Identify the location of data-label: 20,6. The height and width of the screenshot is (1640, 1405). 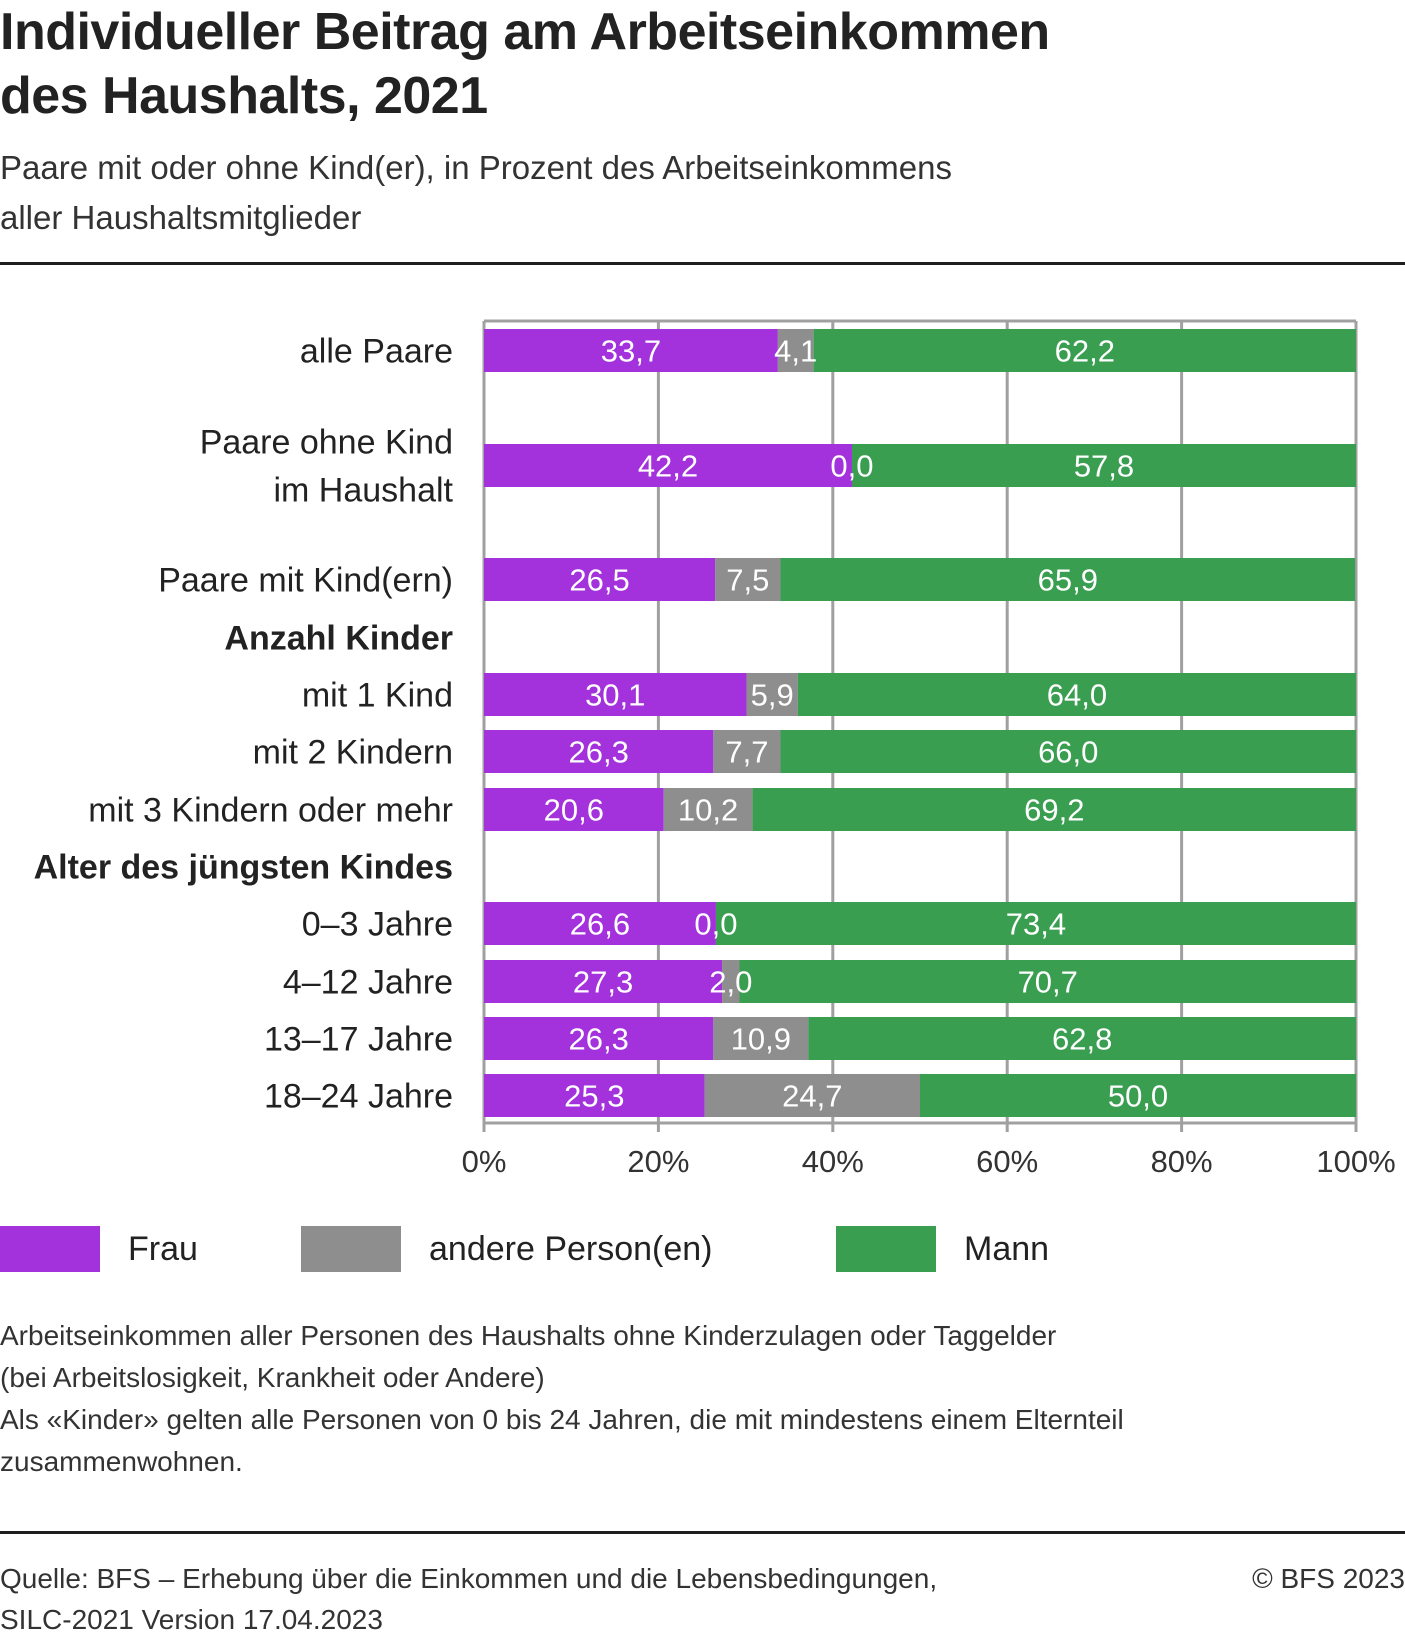
(574, 810).